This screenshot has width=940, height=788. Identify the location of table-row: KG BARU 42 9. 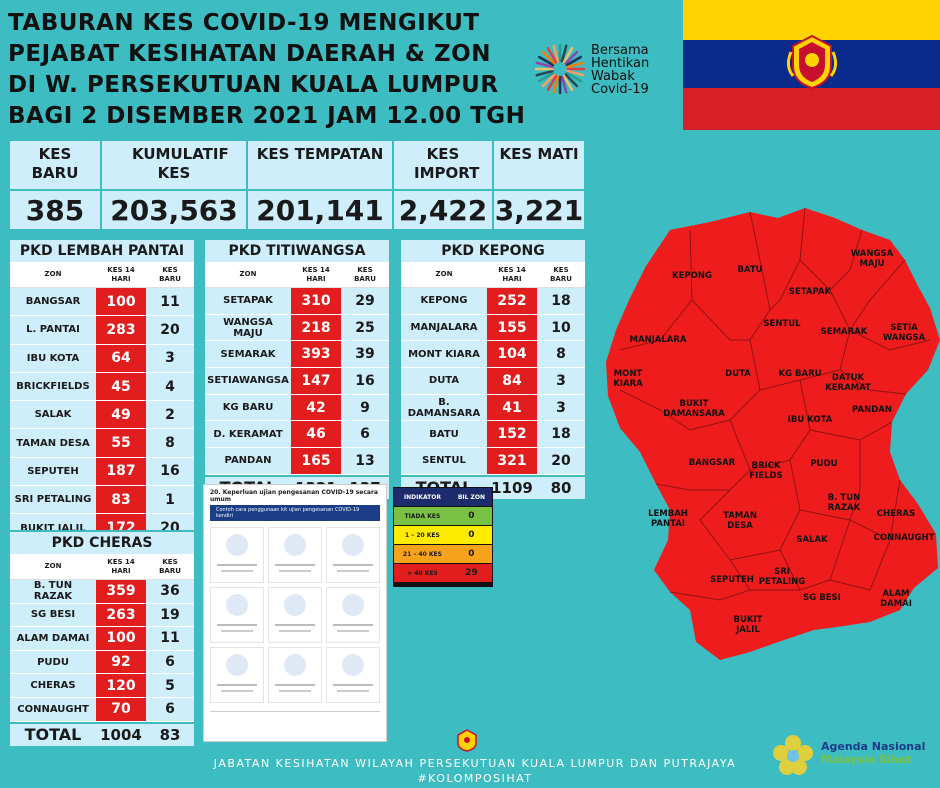
(297, 408).